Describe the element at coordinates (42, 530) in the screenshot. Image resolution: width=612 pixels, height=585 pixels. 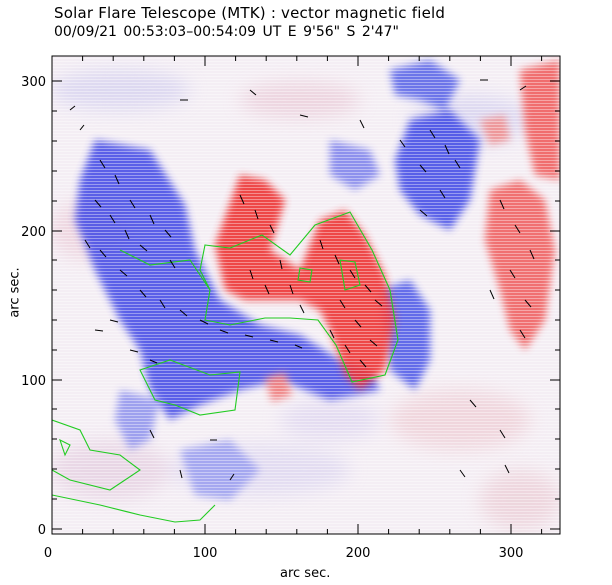
I see `y-tick-label: 0` at that location.